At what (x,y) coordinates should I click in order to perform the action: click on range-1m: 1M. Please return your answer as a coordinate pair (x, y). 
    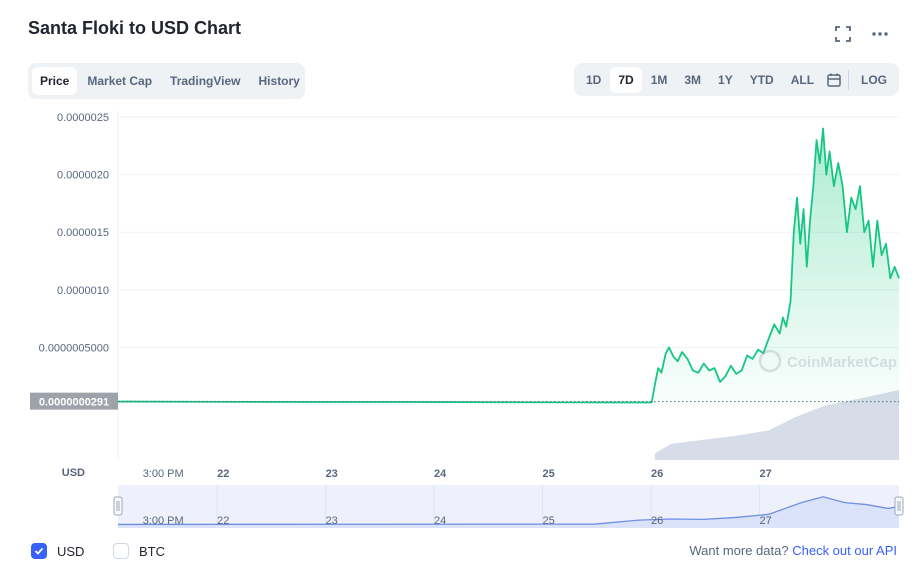
    Looking at the image, I should click on (659, 79).